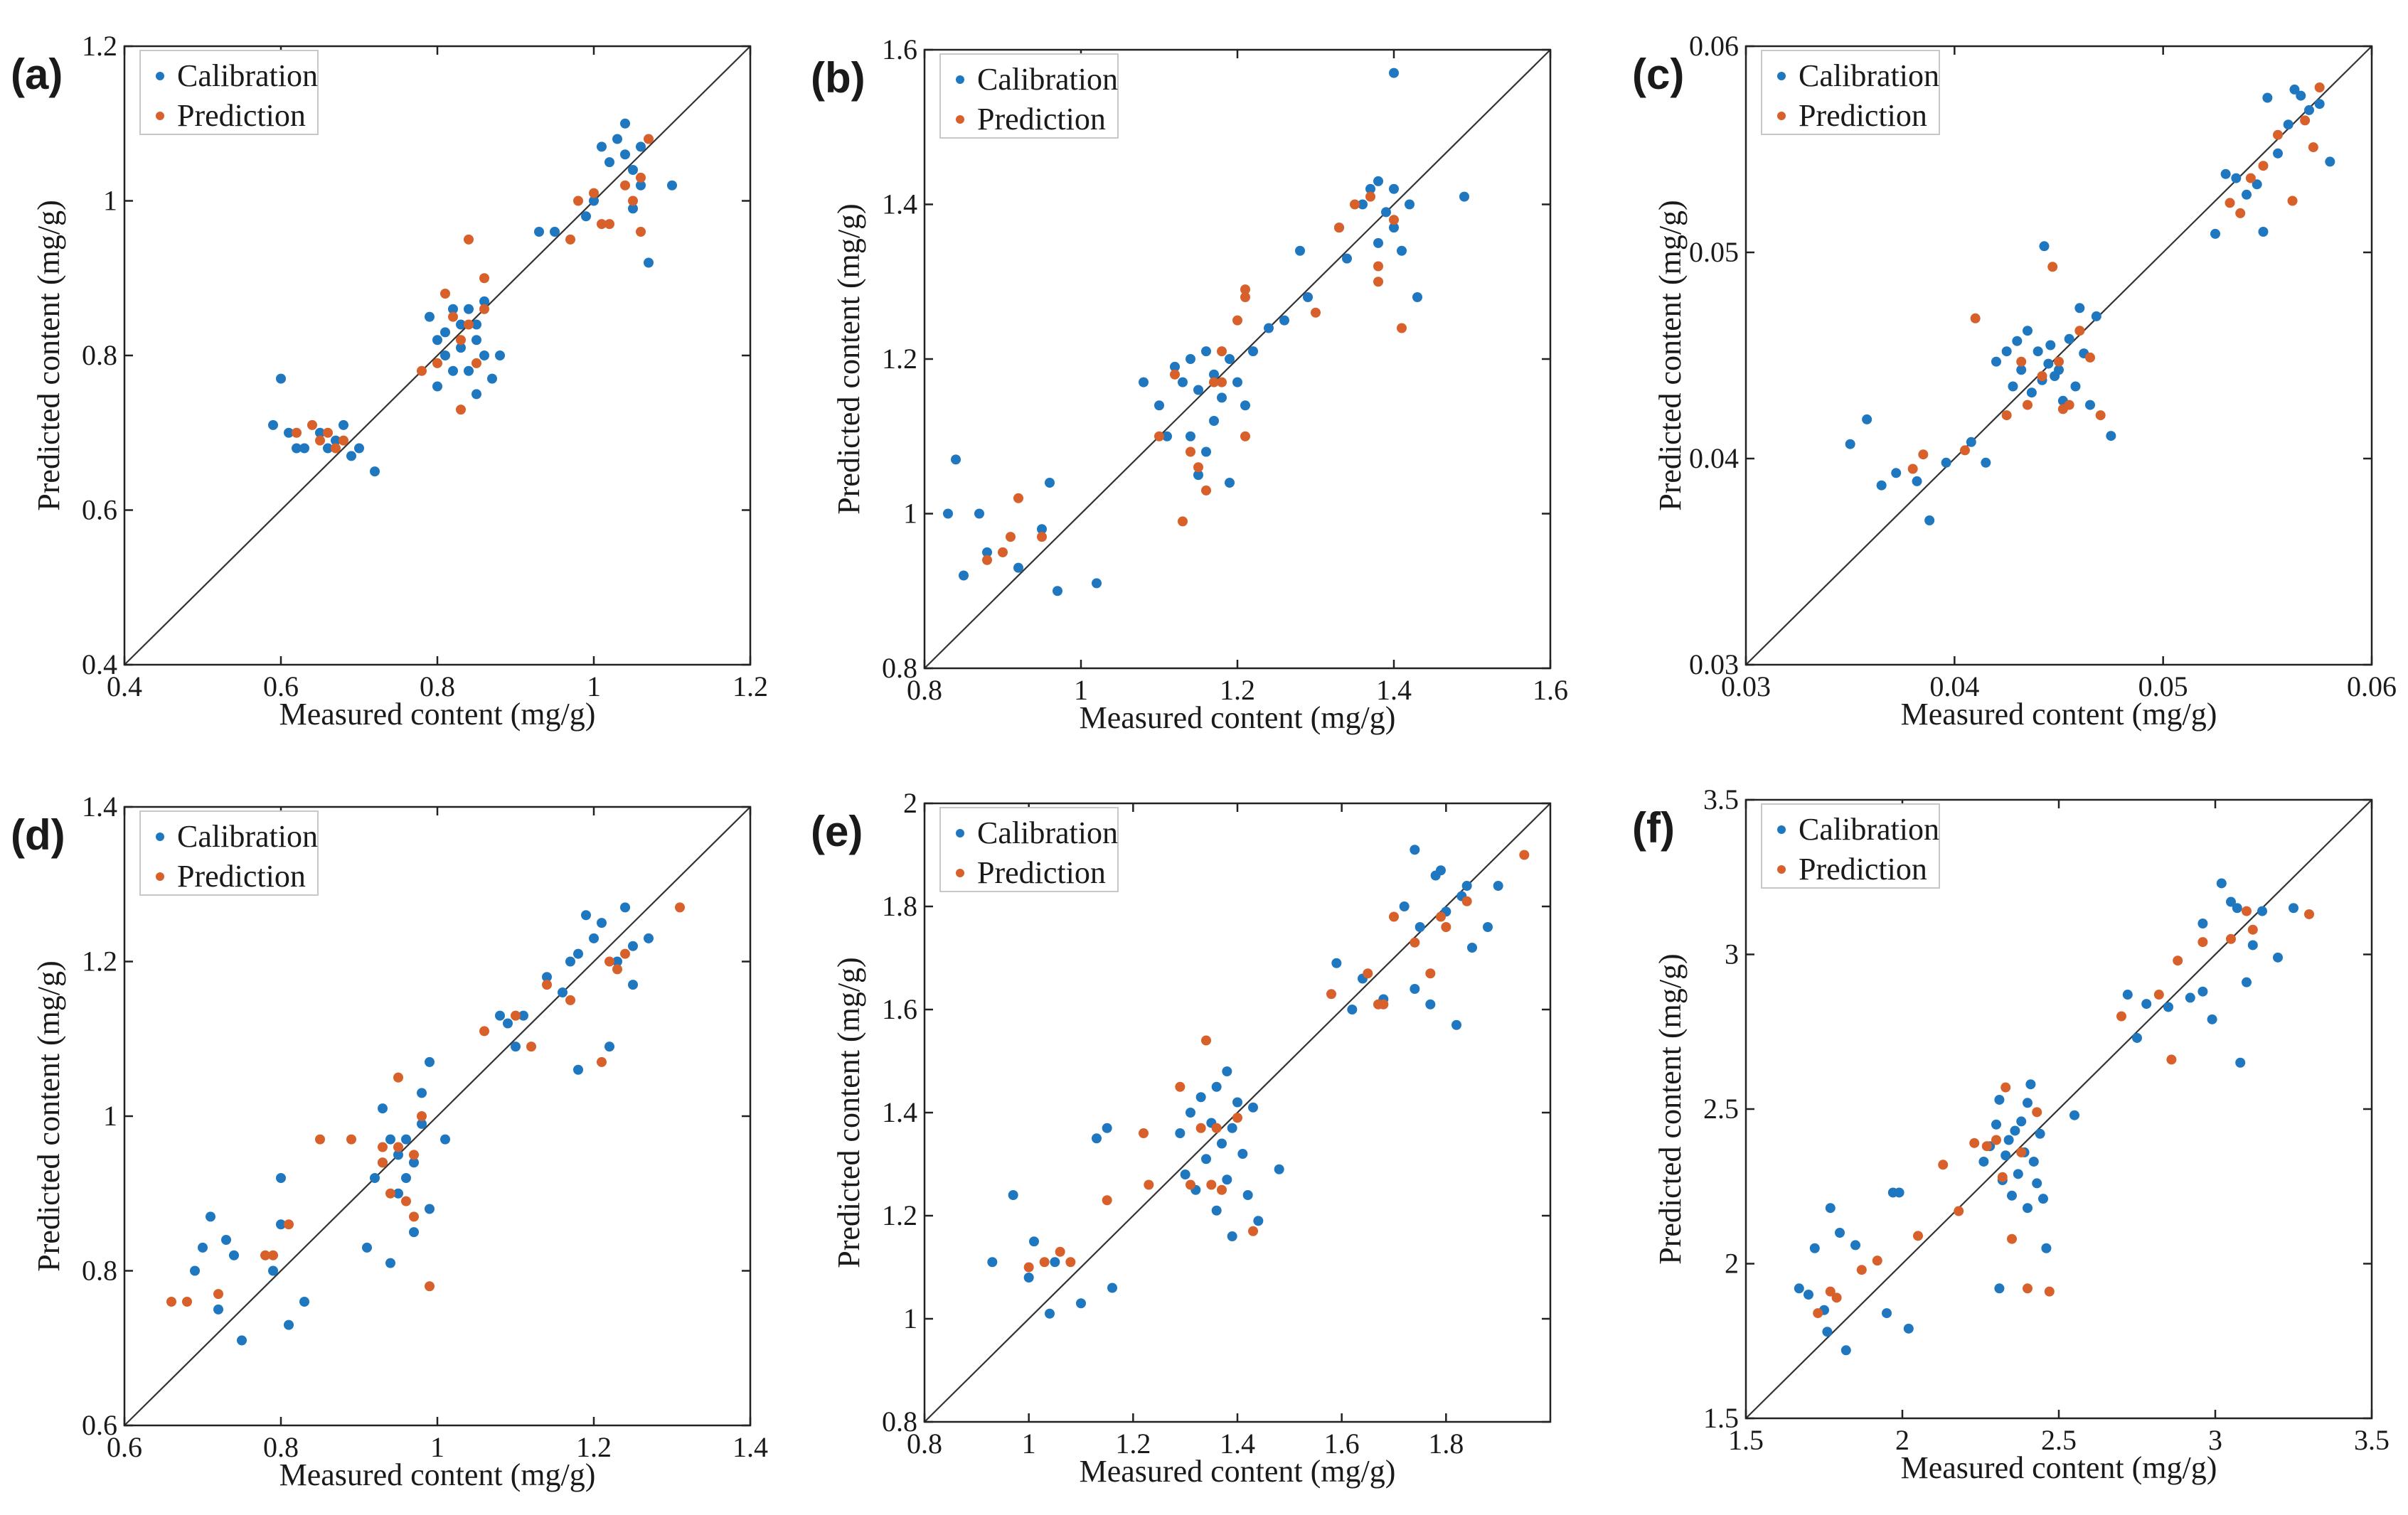  What do you see at coordinates (1029, 96) in the screenshot?
I see `legend: Calibration Prediction` at bounding box center [1029, 96].